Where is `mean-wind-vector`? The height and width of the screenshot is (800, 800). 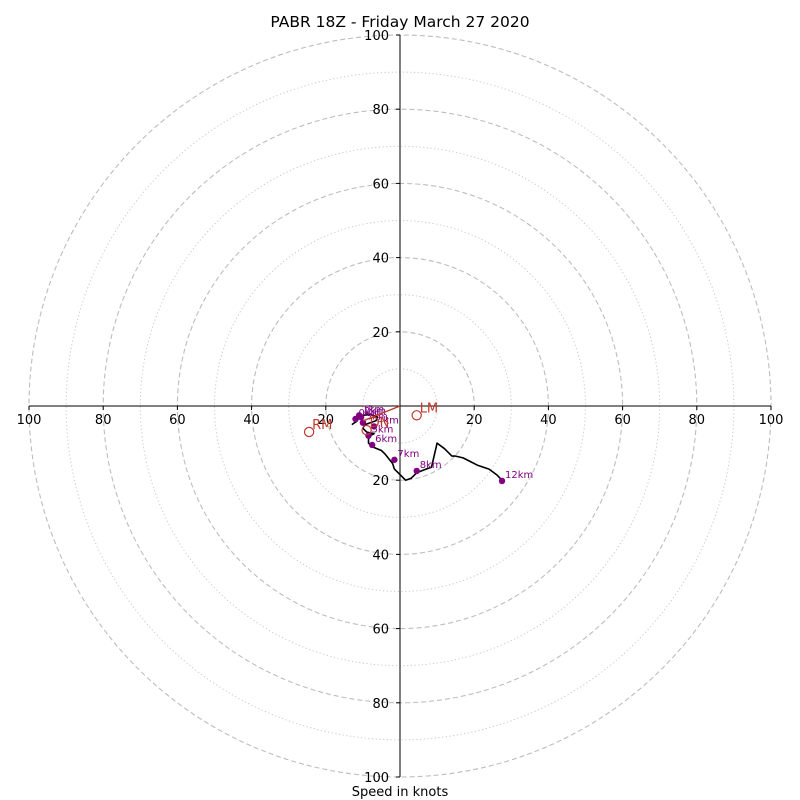
mean-wind-vector is located at coordinates (381, 413).